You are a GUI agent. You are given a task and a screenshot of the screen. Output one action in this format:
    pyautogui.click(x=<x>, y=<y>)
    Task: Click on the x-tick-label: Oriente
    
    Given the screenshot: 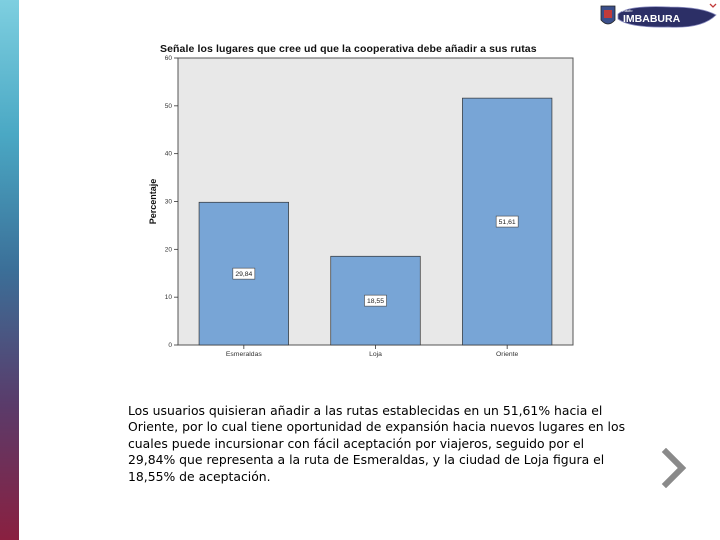 What is the action you would take?
    pyautogui.click(x=507, y=354)
    